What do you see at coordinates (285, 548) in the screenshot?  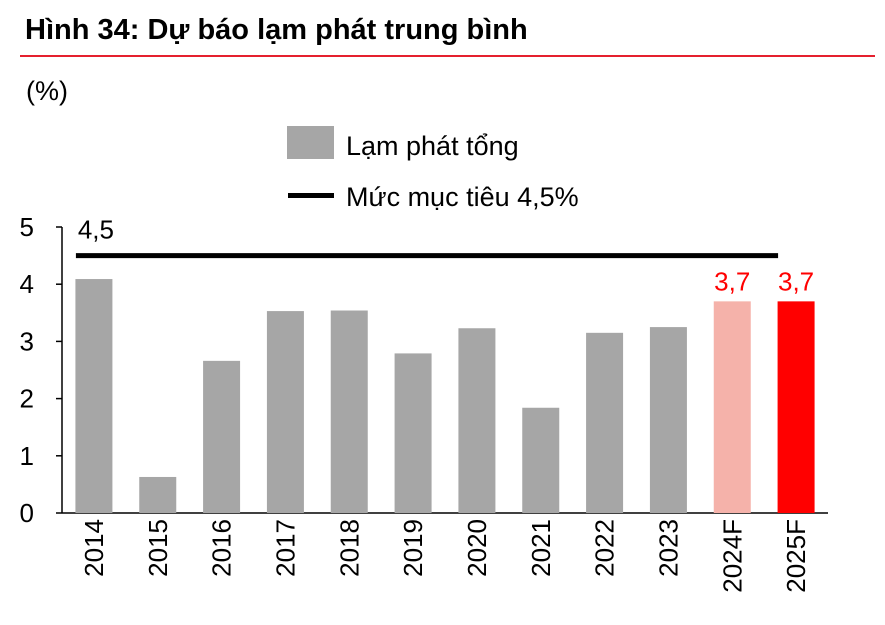 I see `x-tick-label-2017: 2017` at bounding box center [285, 548].